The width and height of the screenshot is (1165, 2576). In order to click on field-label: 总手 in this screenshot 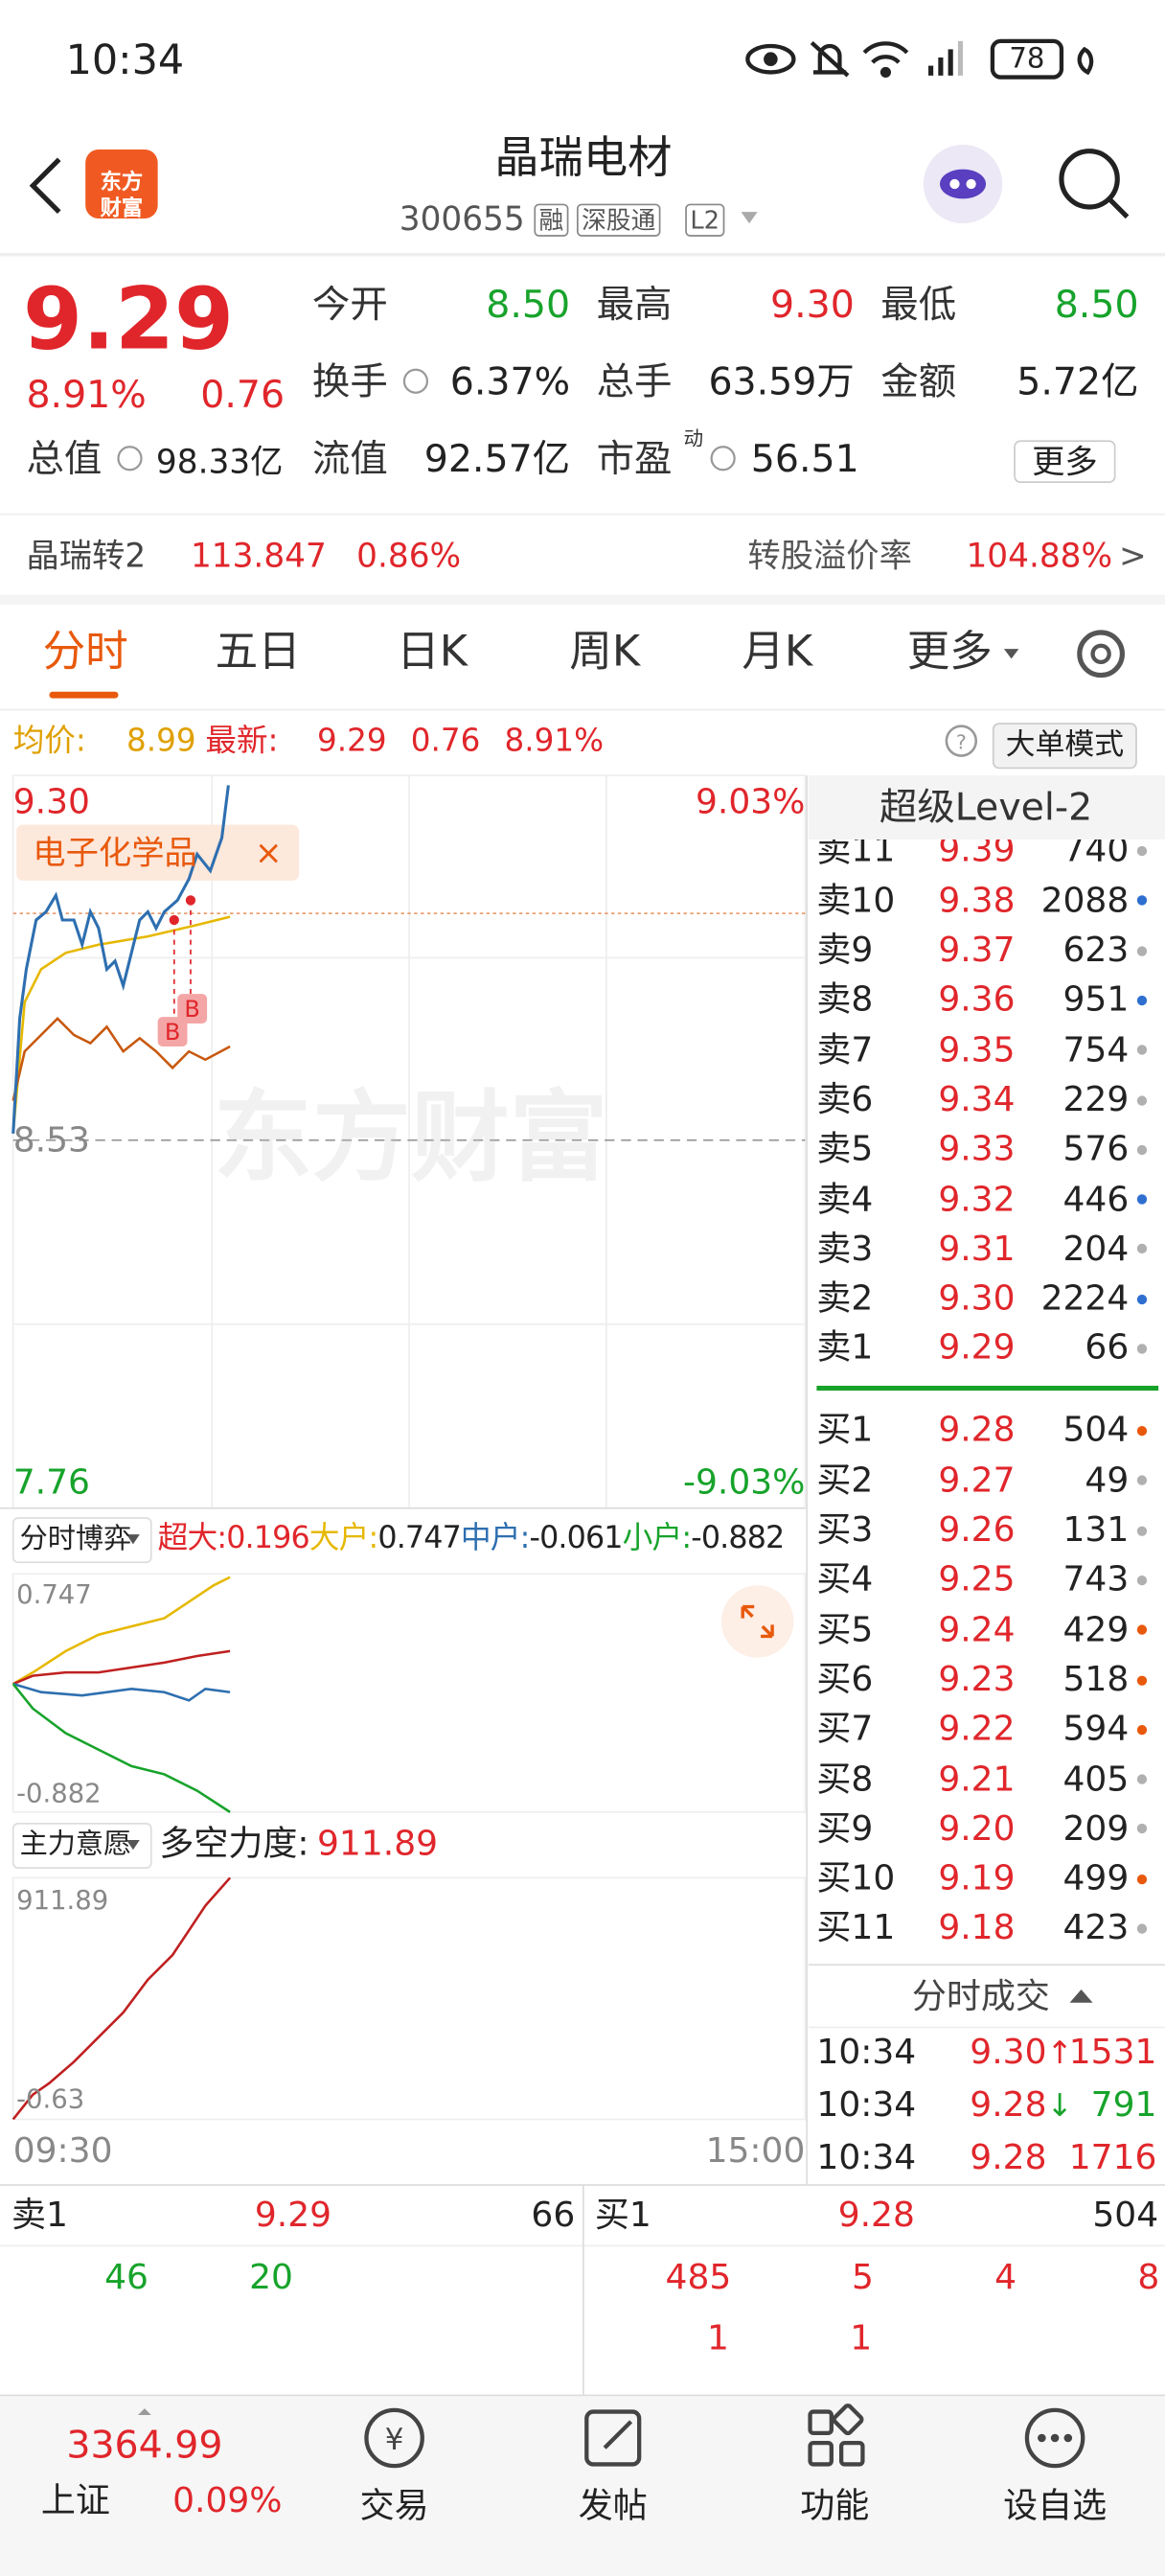, I will do `click(635, 383)`.